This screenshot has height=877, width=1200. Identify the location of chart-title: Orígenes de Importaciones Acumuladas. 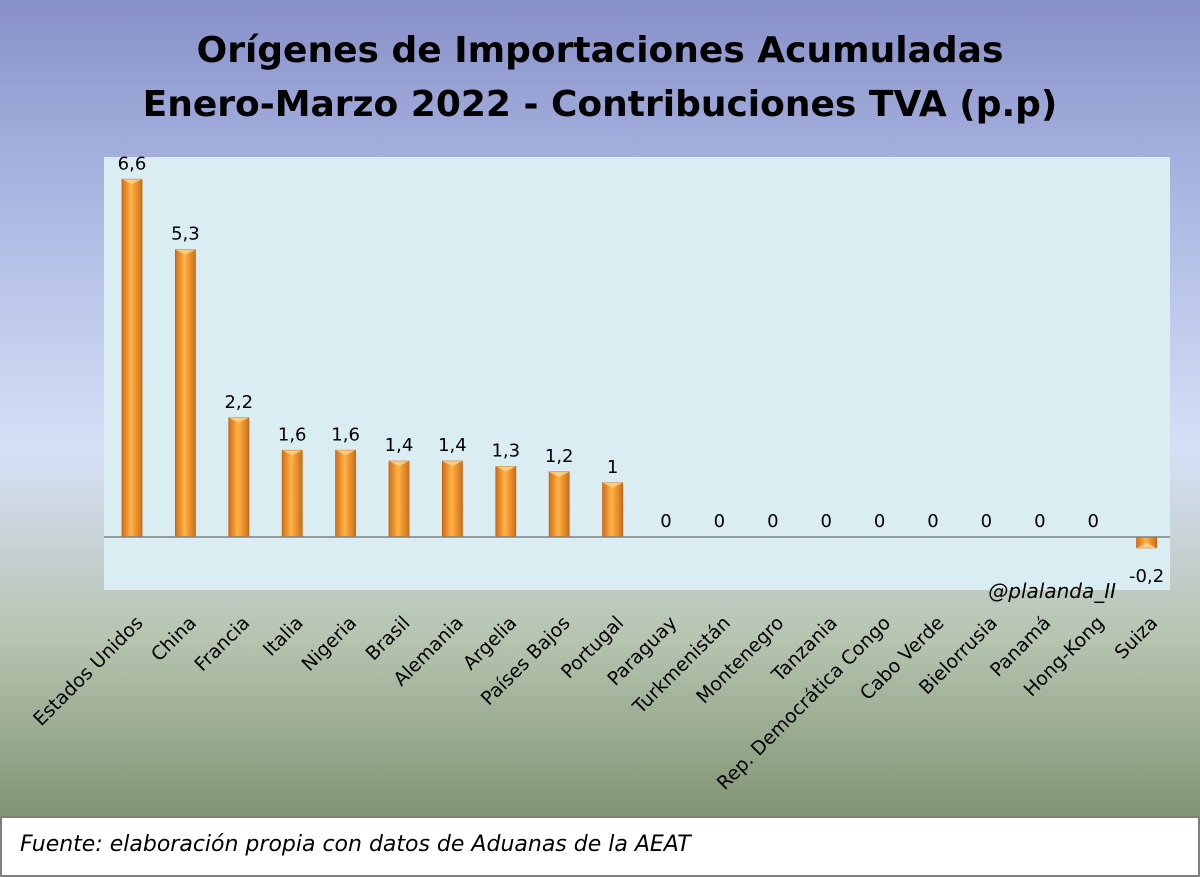
(600, 50).